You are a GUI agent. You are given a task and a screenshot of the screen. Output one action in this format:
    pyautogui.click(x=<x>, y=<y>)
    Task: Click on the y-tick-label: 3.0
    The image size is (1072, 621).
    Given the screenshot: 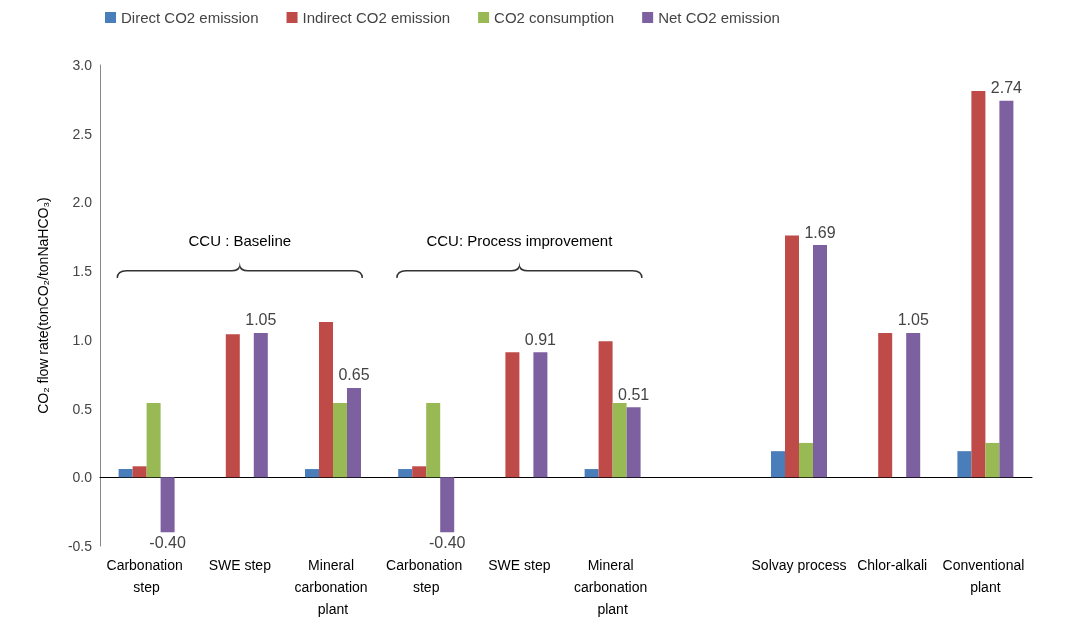 What is the action you would take?
    pyautogui.click(x=82, y=65)
    